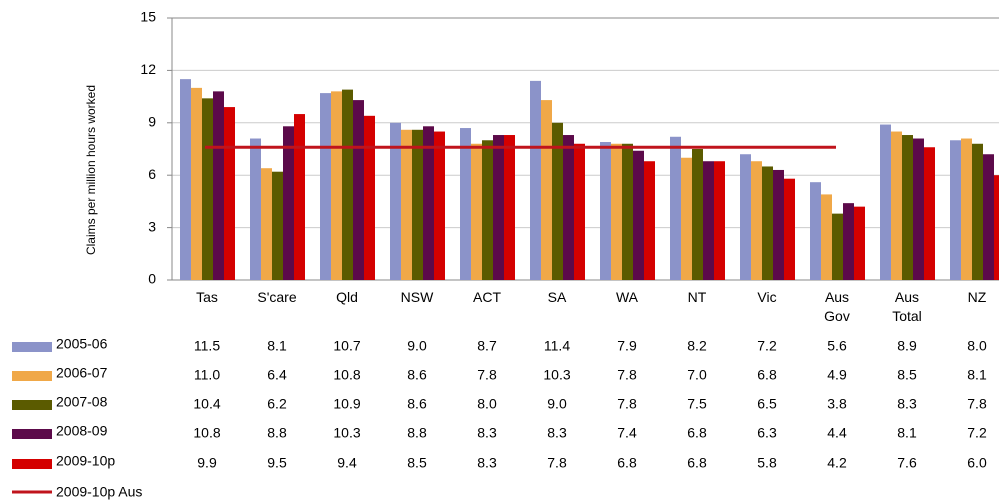 Image resolution: width=999 pixels, height=503 pixels. What do you see at coordinates (417, 404) in the screenshot?
I see `table-value: 8.6` at bounding box center [417, 404].